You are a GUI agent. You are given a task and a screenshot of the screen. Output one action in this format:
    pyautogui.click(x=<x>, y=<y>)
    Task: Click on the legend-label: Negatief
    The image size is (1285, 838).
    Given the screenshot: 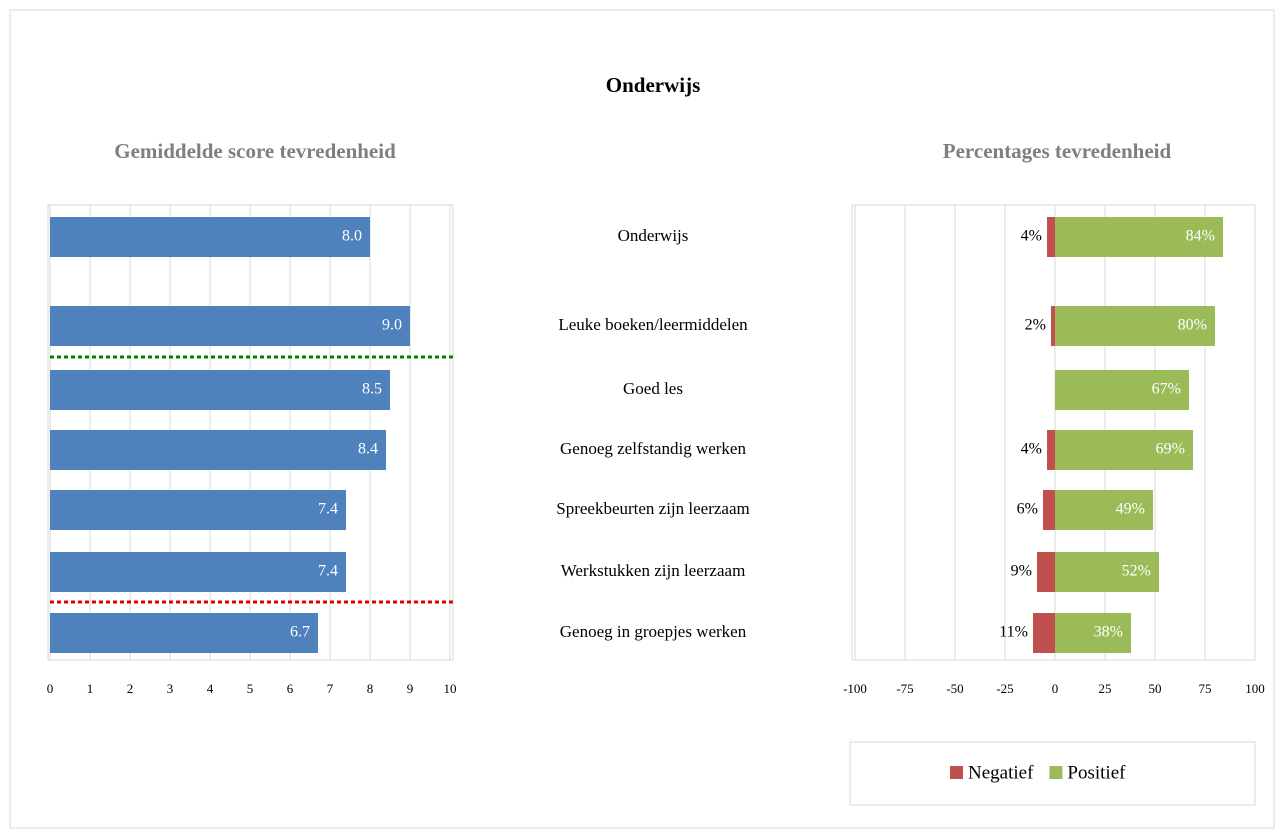 What is the action you would take?
    pyautogui.click(x=1001, y=772)
    